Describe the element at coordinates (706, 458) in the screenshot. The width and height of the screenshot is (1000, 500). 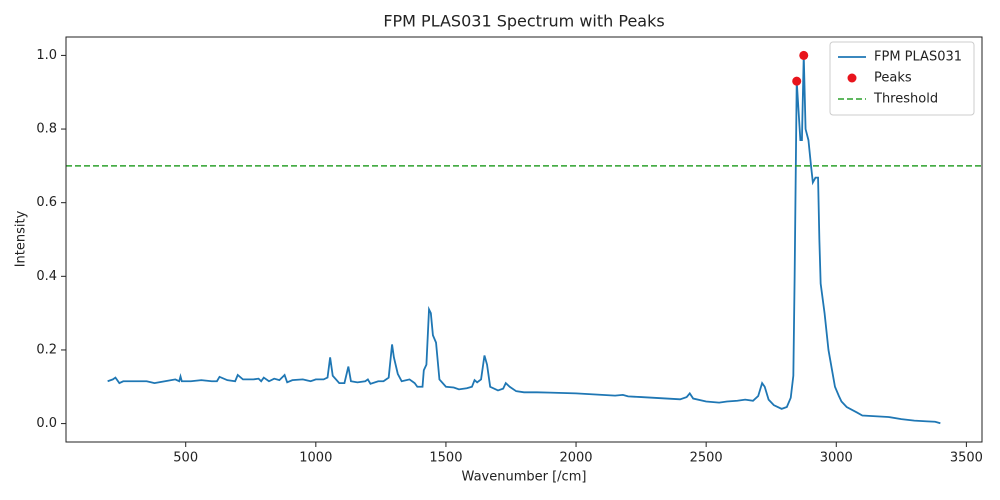
I see `x-tick-label: 2500` at that location.